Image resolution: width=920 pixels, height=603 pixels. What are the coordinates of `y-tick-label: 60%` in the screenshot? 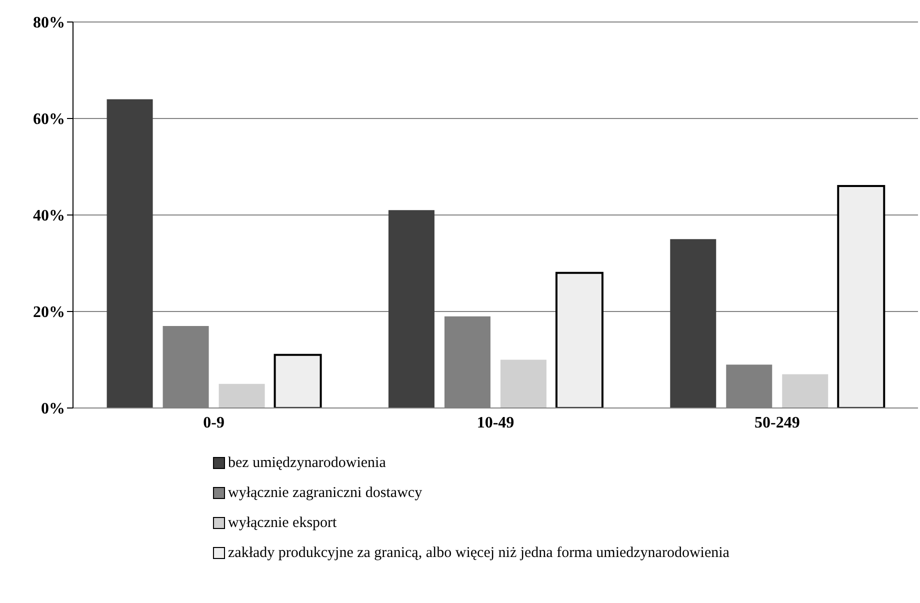 It's located at (49, 119).